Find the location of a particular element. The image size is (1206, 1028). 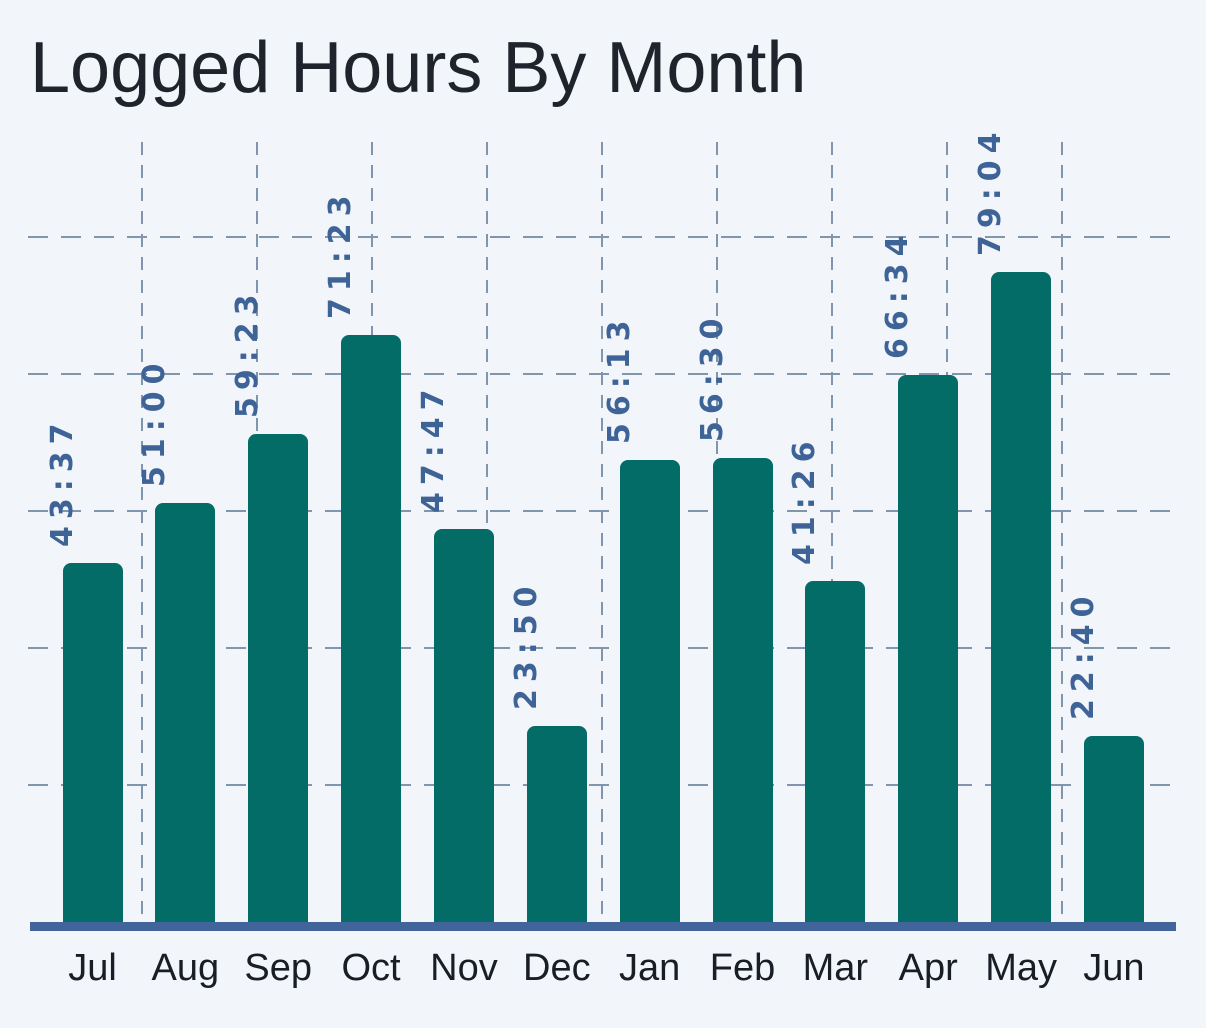

bar-value-label: 47:47 is located at coordinates (433, 448).